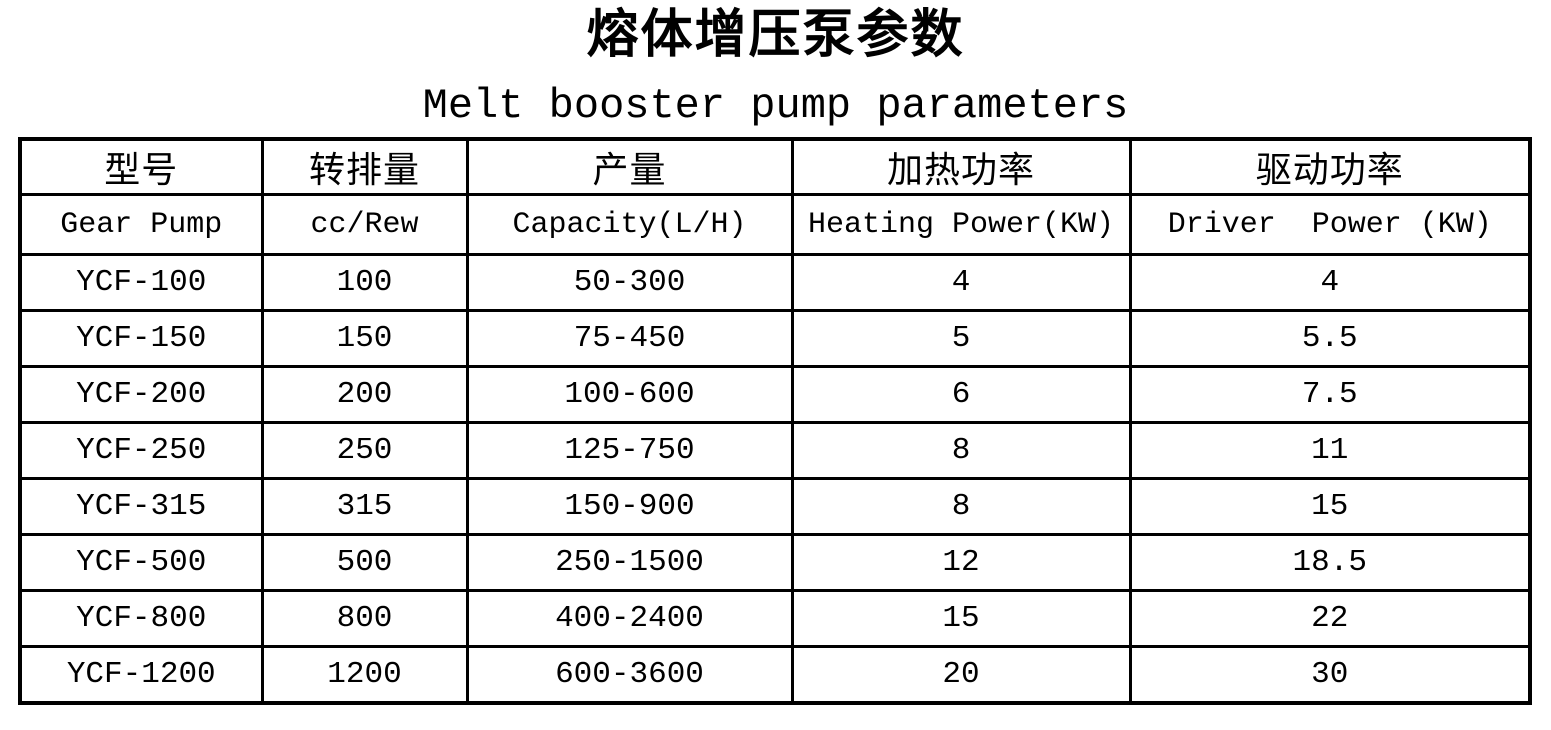 Image resolution: width=1551 pixels, height=730 pixels. What do you see at coordinates (1330, 618) in the screenshot?
I see `cell-driver: 22` at bounding box center [1330, 618].